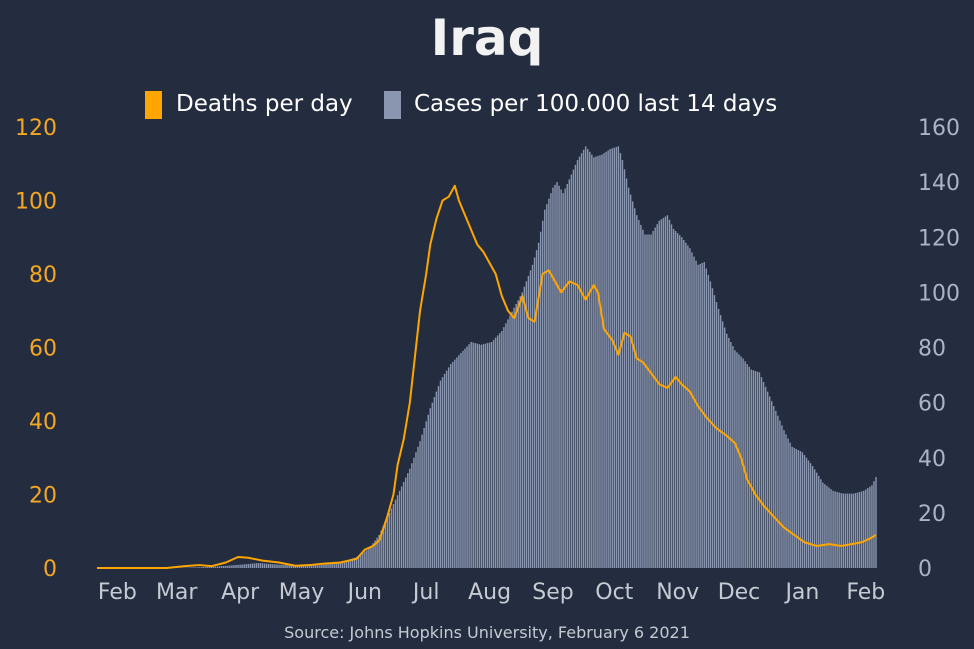 This screenshot has height=649, width=974. I want to click on left-tick-label: 0, so click(50, 569).